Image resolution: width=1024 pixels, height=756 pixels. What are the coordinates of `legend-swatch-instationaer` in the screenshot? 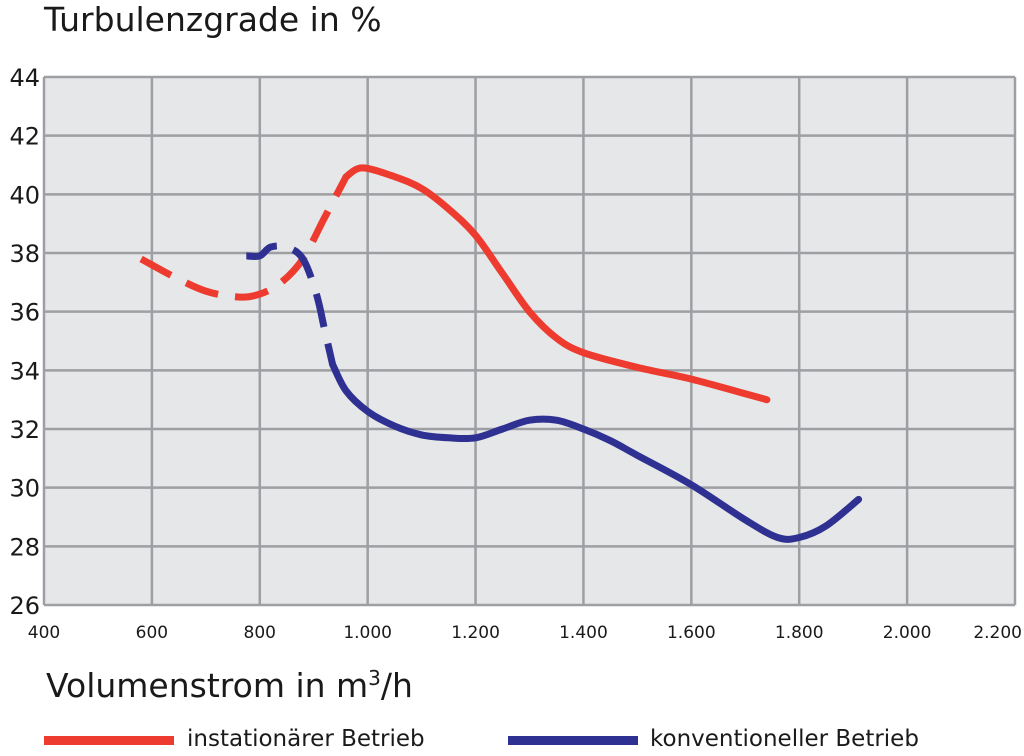 It's located at (109, 740).